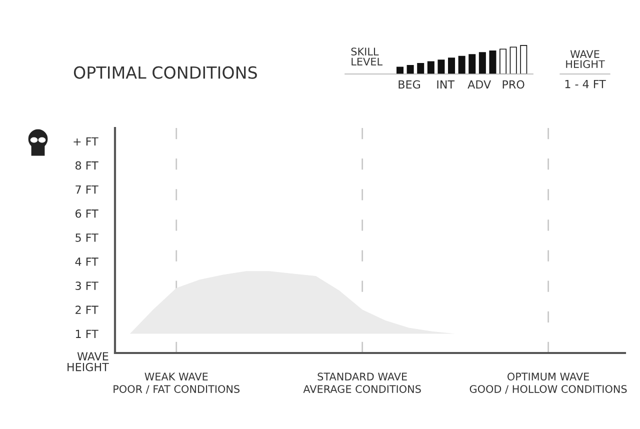 The height and width of the screenshot is (429, 640). Describe the element at coordinates (87, 238) in the screenshot. I see `y-tick-label: 5 FT` at that location.